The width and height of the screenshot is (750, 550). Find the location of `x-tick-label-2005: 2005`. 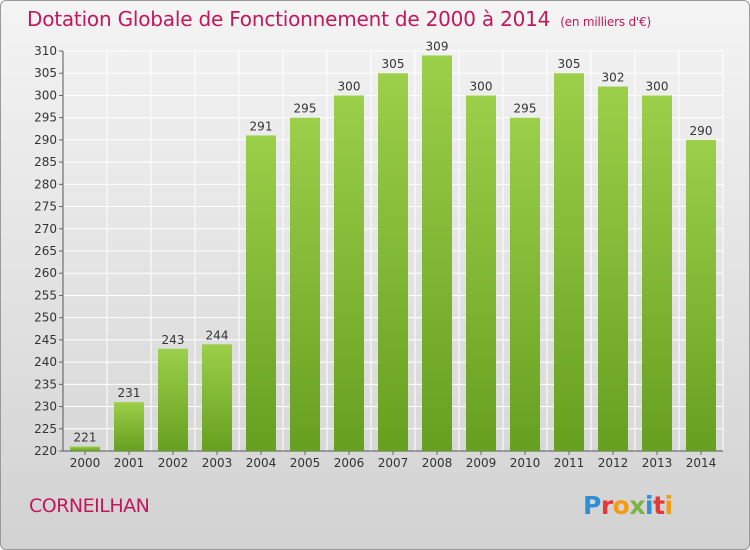

x-tick-label-2005: 2005 is located at coordinates (305, 463).